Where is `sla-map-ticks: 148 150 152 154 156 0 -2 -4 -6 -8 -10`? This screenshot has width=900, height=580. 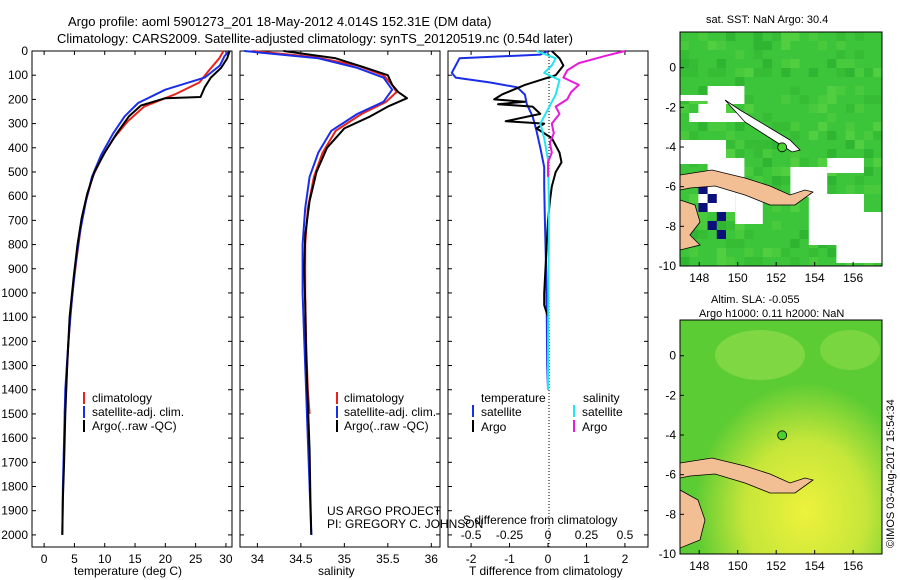 sla-map-ticks: 148 150 152 154 156 0 -2 -4 -6 -8 -10 is located at coordinates (761, 461).